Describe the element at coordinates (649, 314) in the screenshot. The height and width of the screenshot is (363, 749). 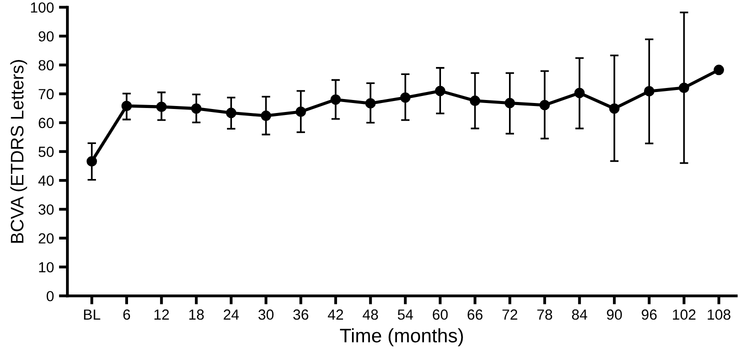
I see `x-tick-label: 96` at that location.